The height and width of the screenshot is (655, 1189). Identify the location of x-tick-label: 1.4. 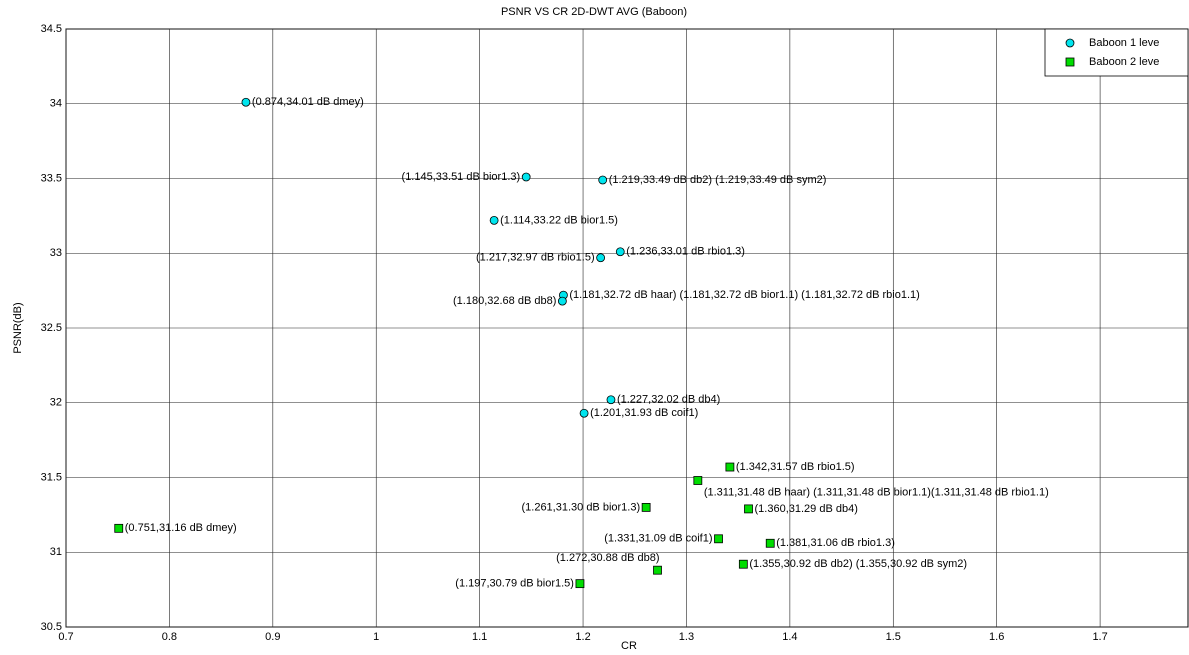
(789, 637).